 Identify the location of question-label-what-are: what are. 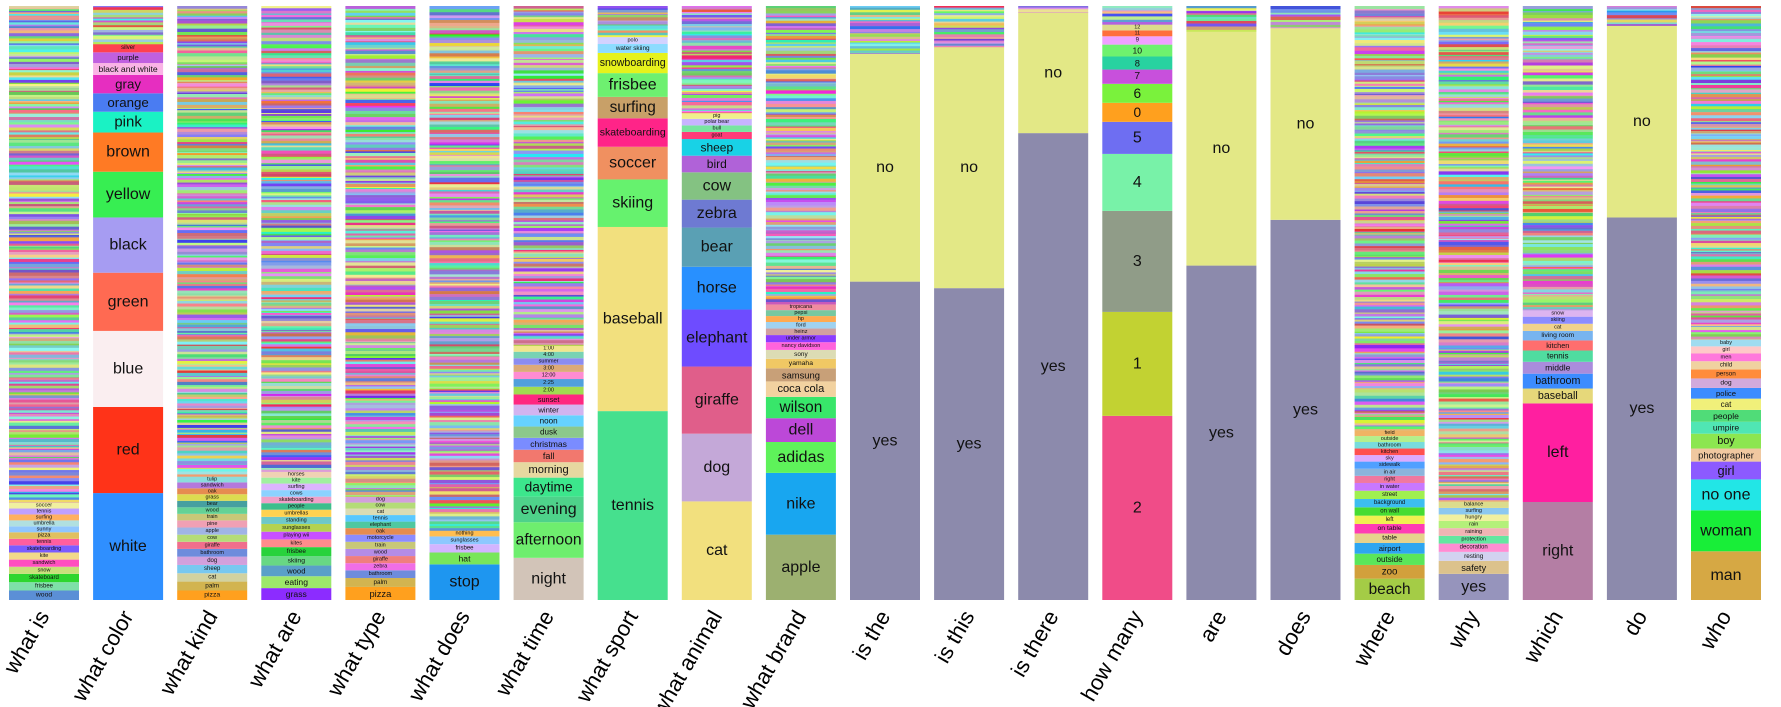
(274, 649).